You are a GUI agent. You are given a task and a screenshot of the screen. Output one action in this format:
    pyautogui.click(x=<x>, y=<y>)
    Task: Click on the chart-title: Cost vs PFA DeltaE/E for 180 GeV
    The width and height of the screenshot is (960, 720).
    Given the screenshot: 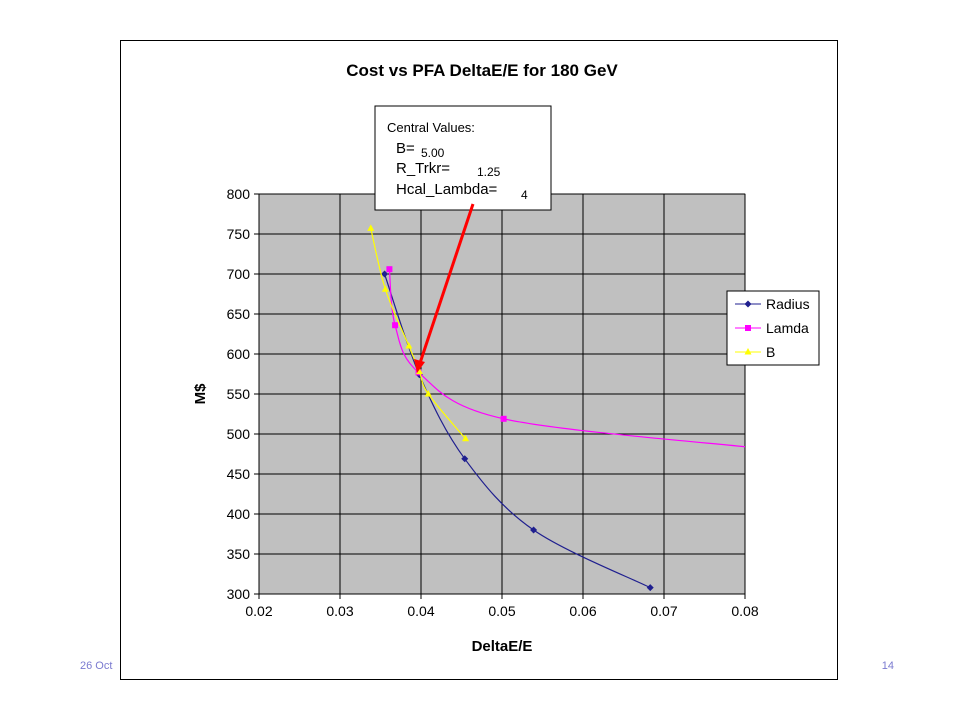 What is the action you would take?
    pyautogui.click(x=482, y=70)
    